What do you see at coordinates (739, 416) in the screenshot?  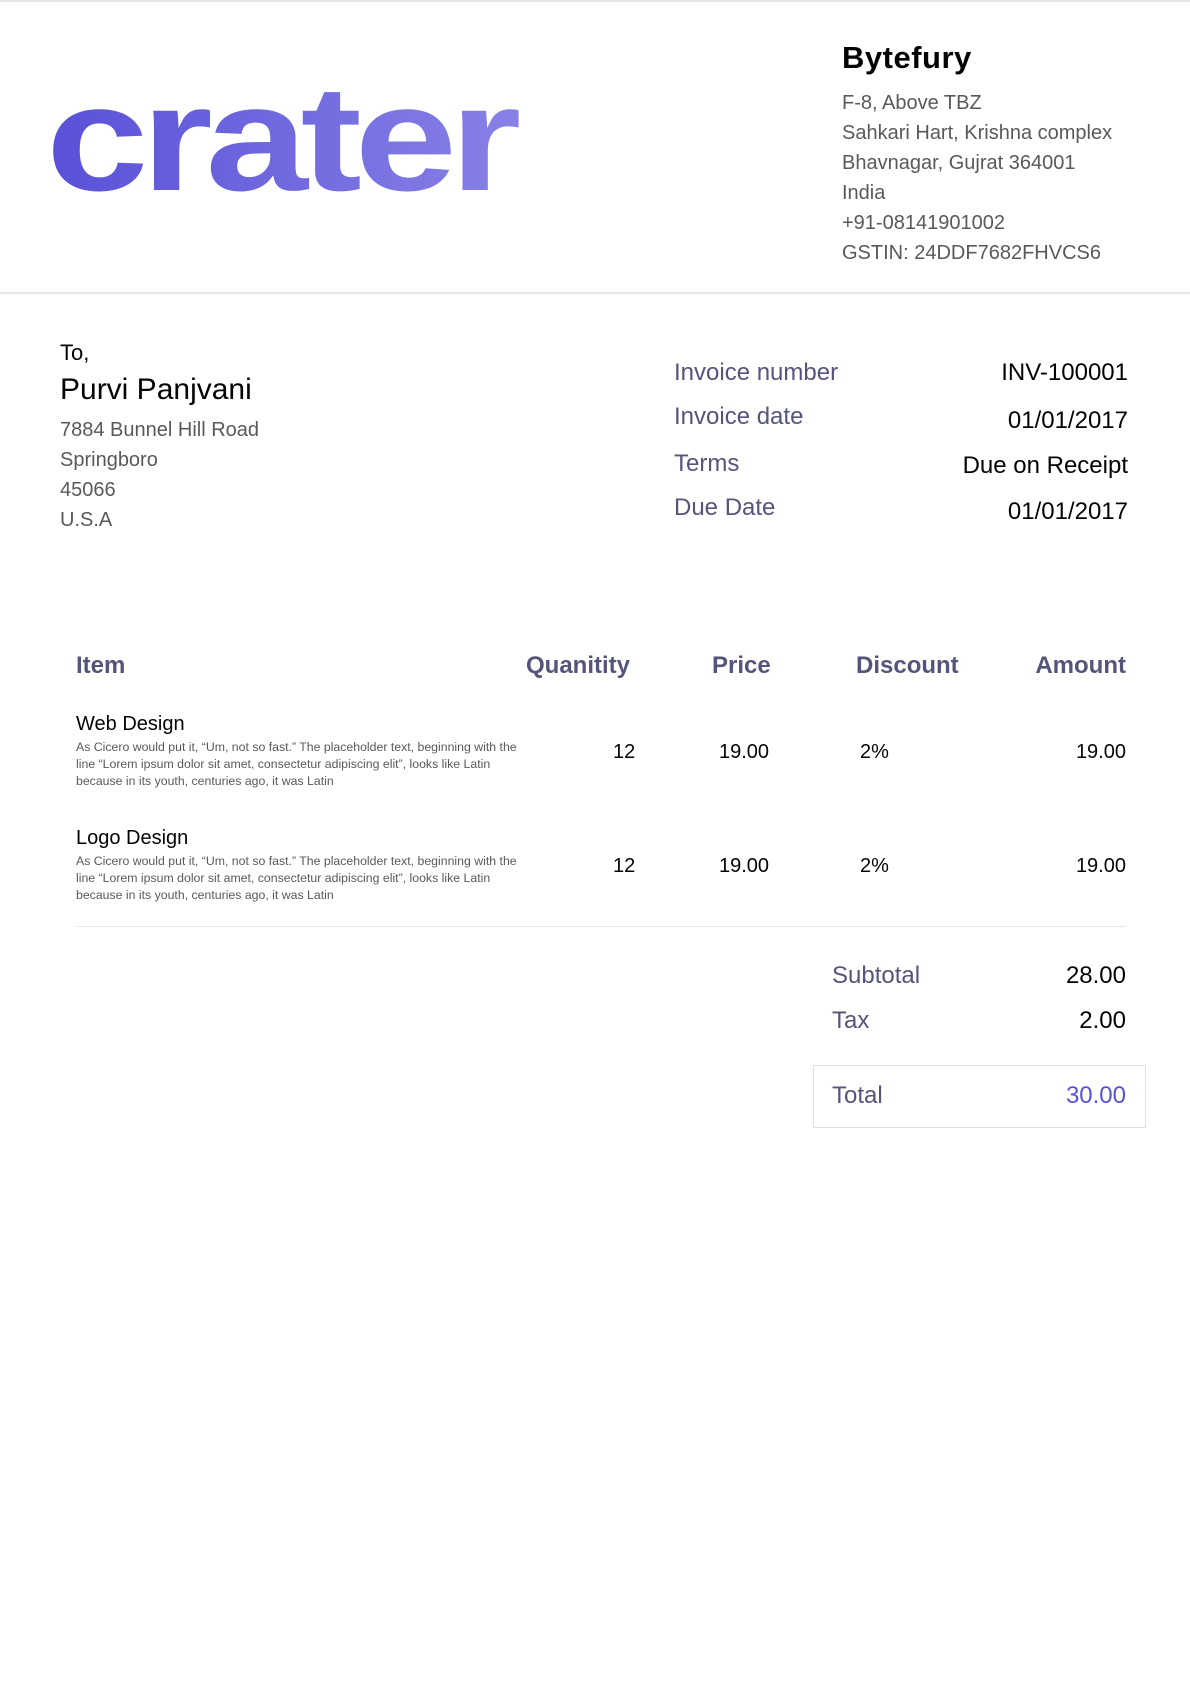 I see `invoice-date-label: Invoice date` at bounding box center [739, 416].